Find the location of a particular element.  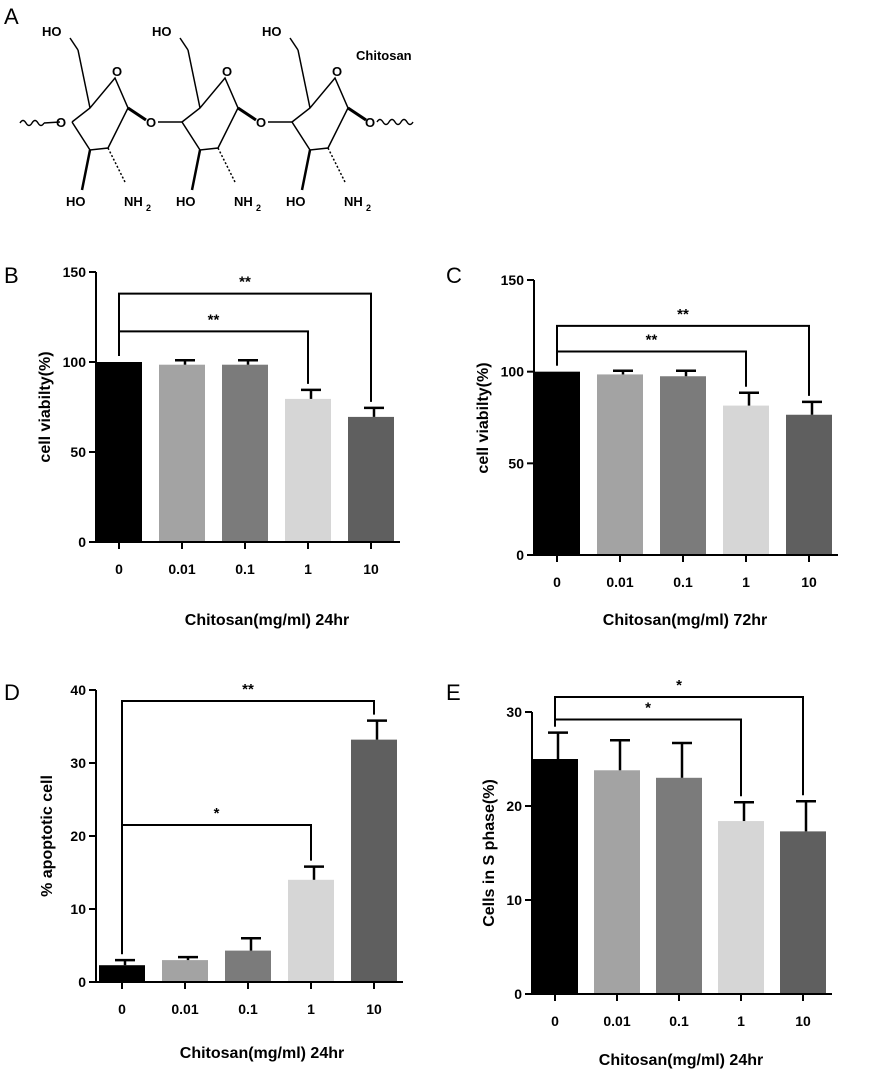

hydroxyl-bottom-3: HO is located at coordinates (296, 201).